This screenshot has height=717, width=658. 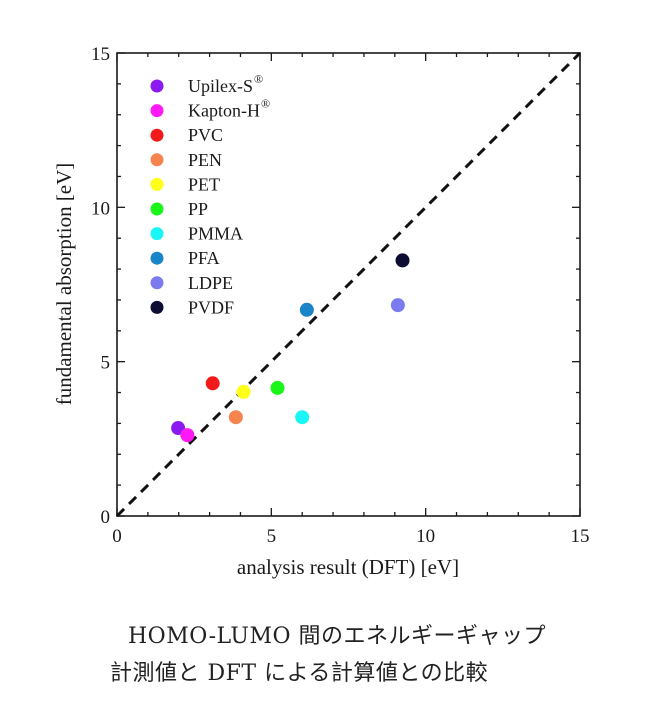 What do you see at coordinates (117, 536) in the screenshot?
I see `x-tick-label: 0` at bounding box center [117, 536].